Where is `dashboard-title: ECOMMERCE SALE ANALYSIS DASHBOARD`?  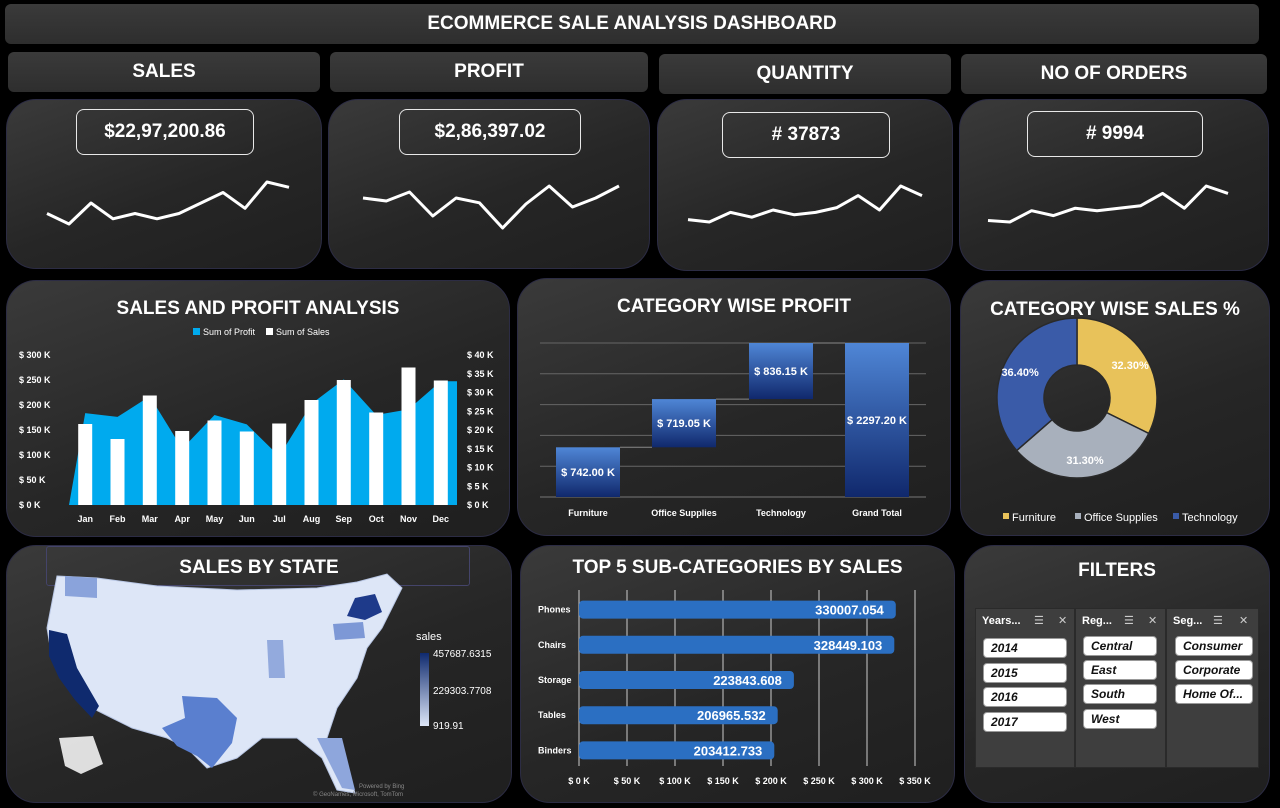 dashboard-title: ECOMMERCE SALE ANALYSIS DASHBOARD is located at coordinates (632, 23).